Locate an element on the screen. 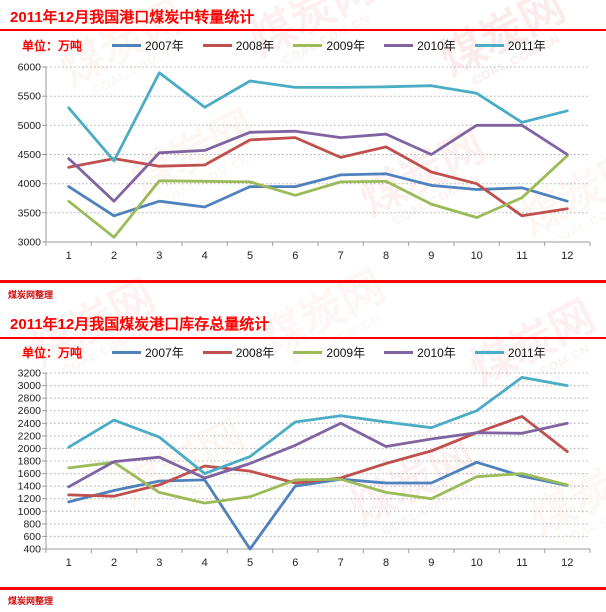  inventory-legend: 2007年 2008年 2009年 2010年 2011年 is located at coordinates (338, 352).